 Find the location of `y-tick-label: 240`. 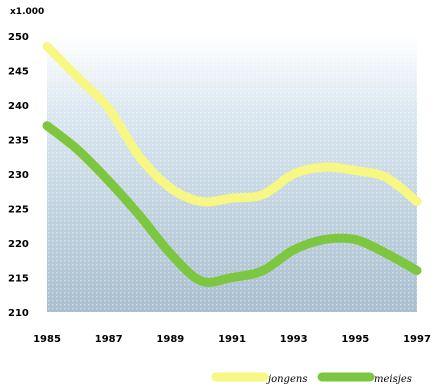

y-tick-label: 240 is located at coordinates (18, 106).